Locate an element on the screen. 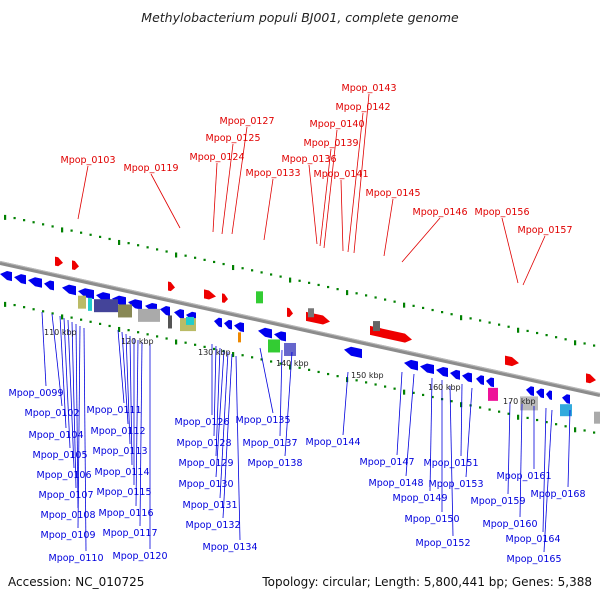 This screenshot has width=600, height=600. reverse-gene-label: Mpop_0149 is located at coordinates (420, 498).